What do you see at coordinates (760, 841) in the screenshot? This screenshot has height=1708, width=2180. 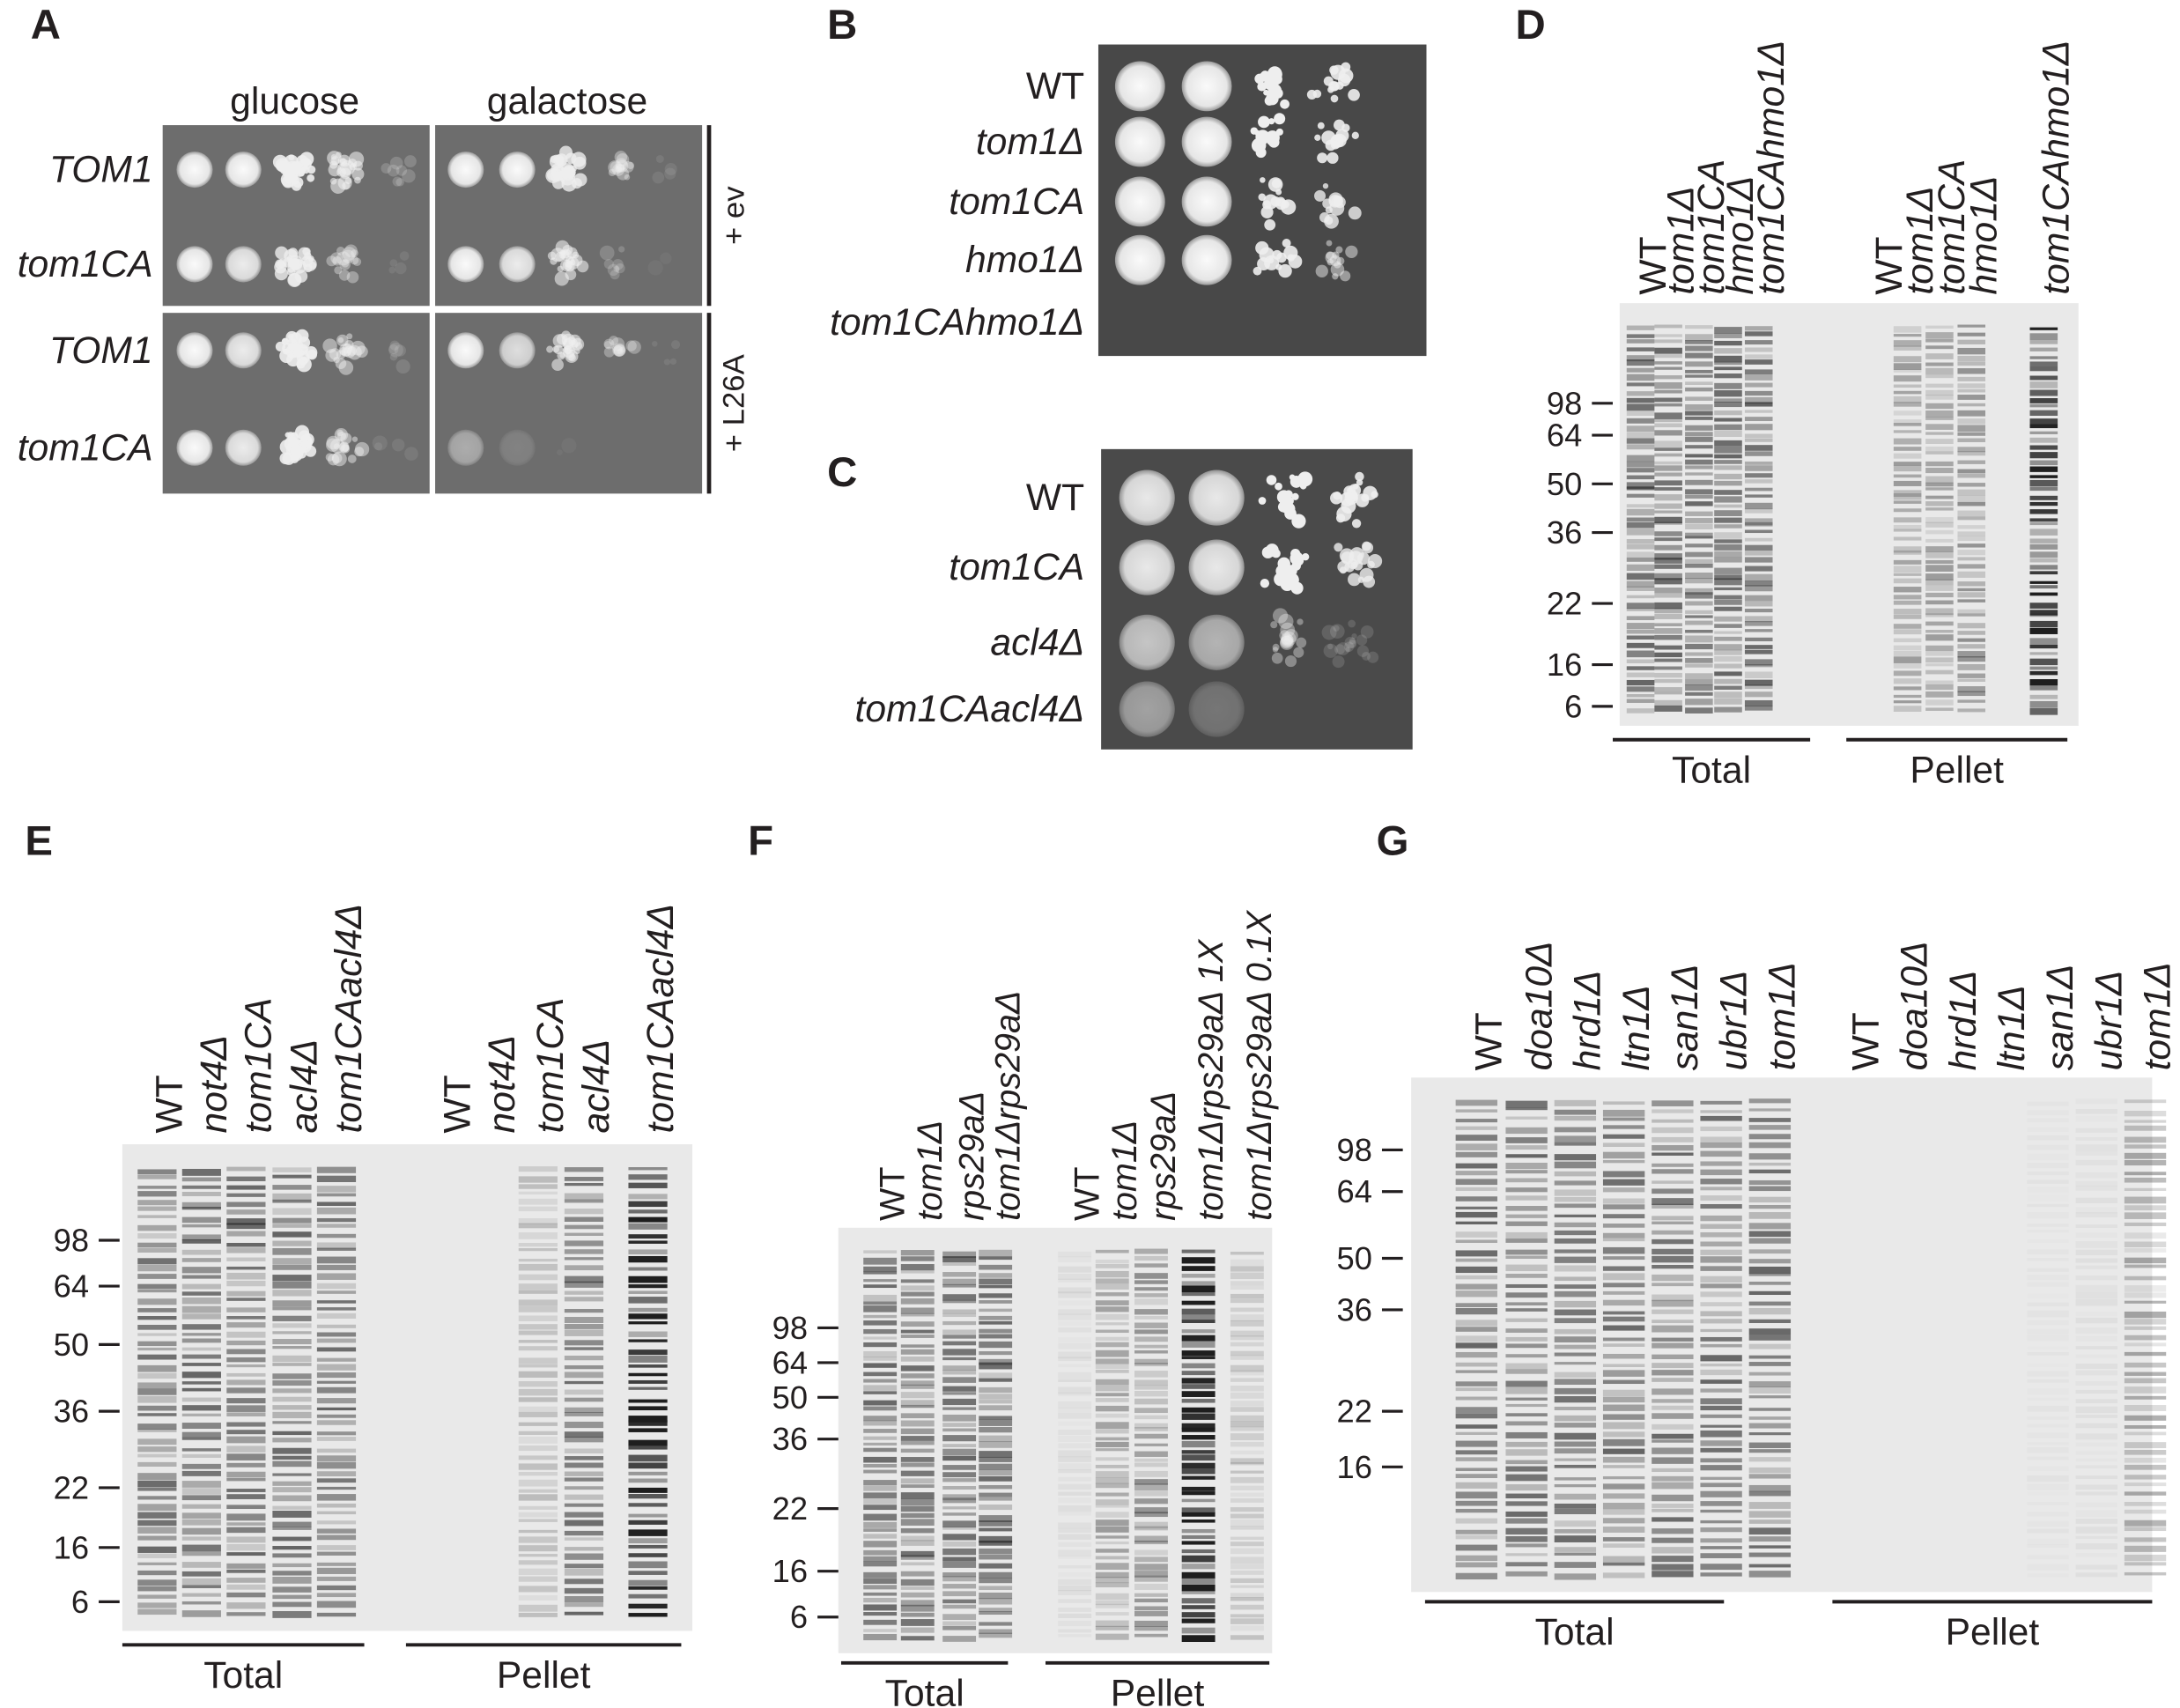 I see `panel-label: F` at bounding box center [760, 841].